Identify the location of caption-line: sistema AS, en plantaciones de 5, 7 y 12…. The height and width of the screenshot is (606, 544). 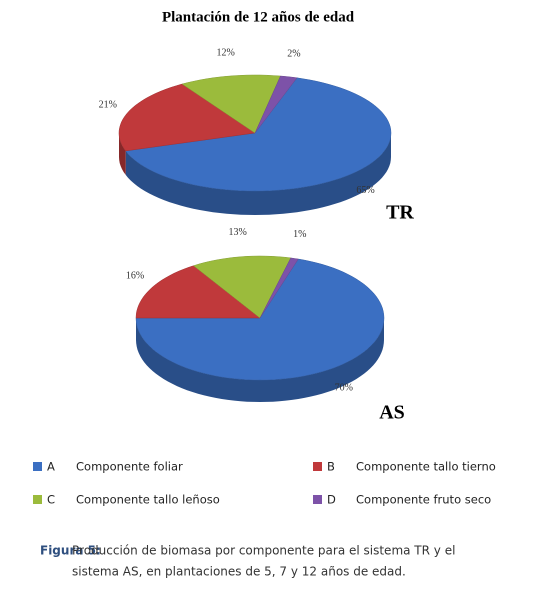
(239, 572).